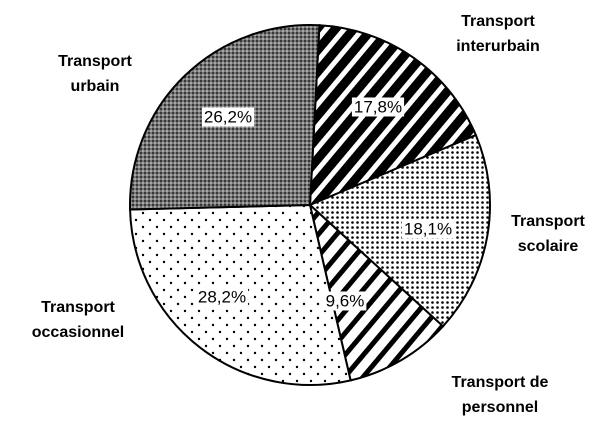 This screenshot has width=602, height=421. I want to click on value-label: 18,1%, so click(428, 228).